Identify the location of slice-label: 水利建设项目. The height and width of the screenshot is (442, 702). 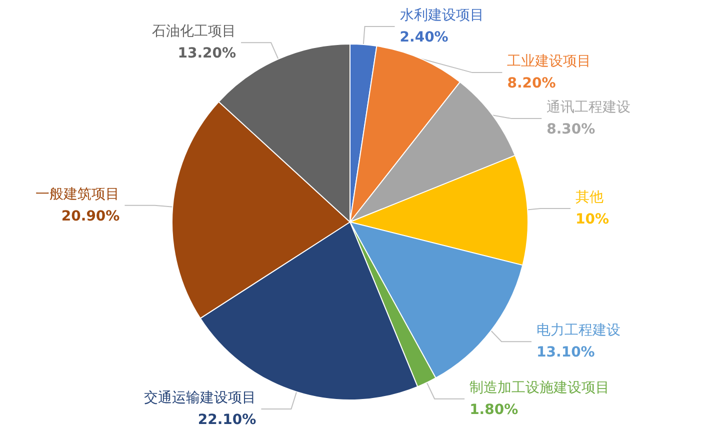
(442, 16).